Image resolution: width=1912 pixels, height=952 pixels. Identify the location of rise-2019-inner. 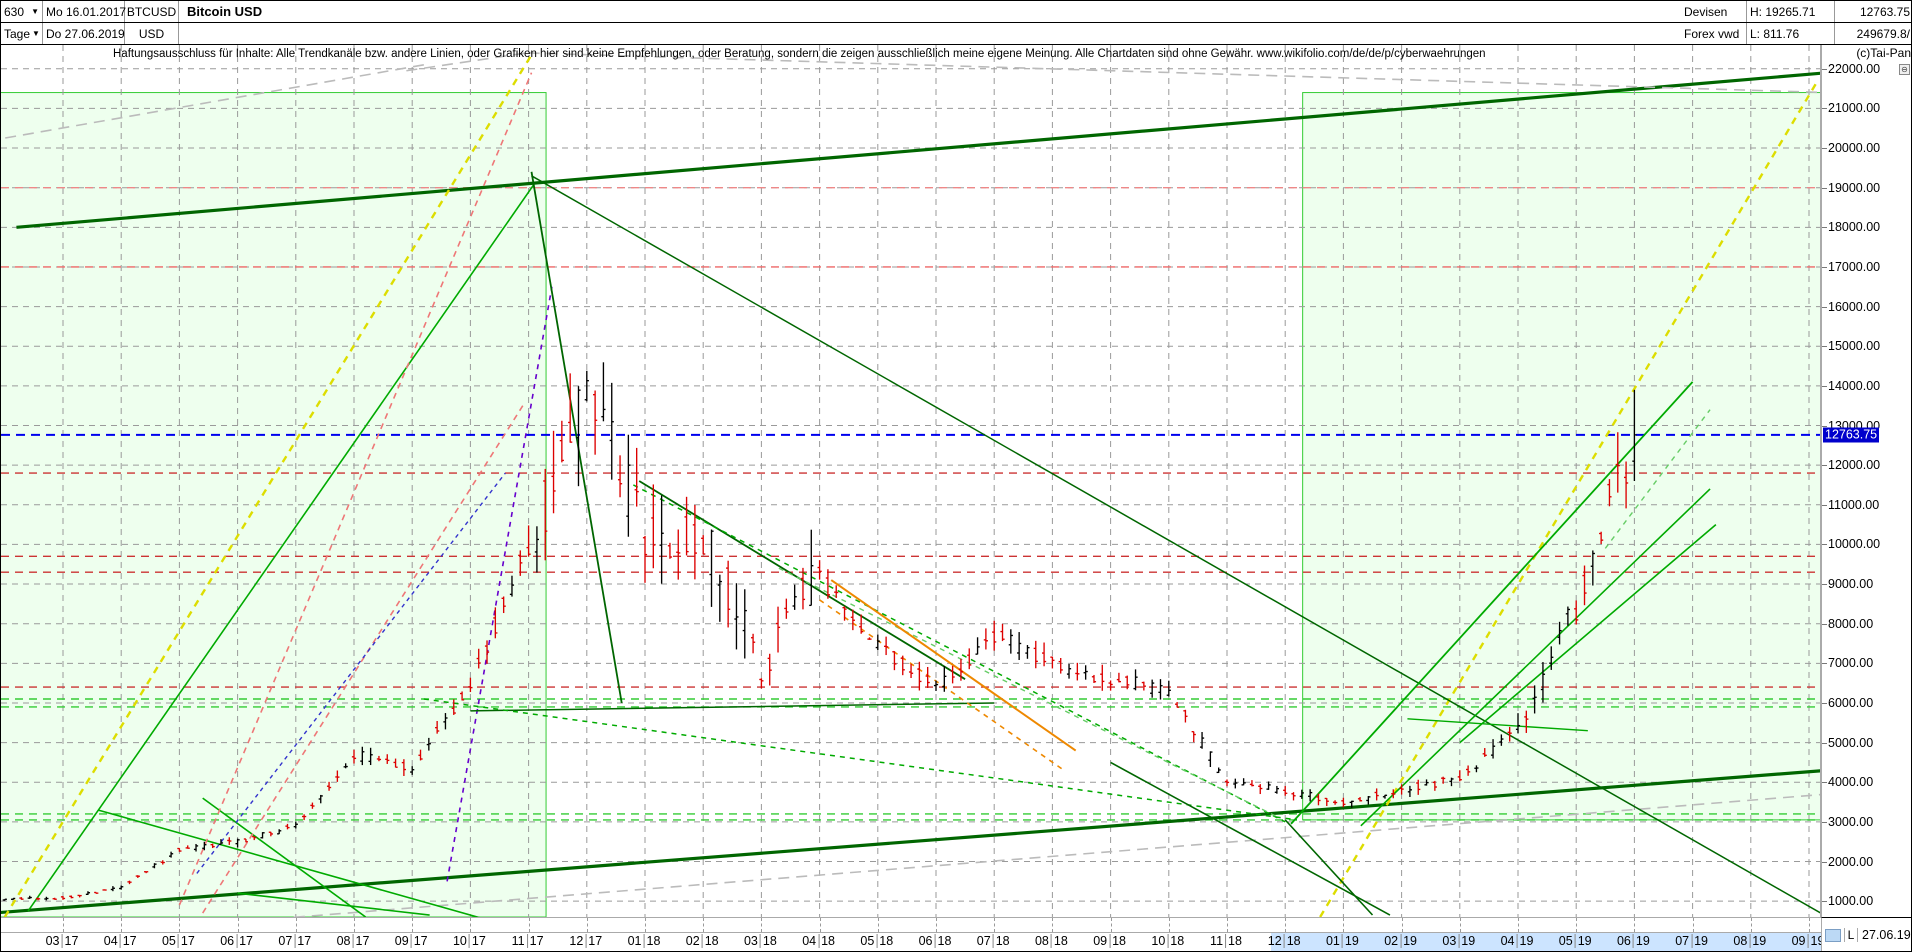
(1588, 633).